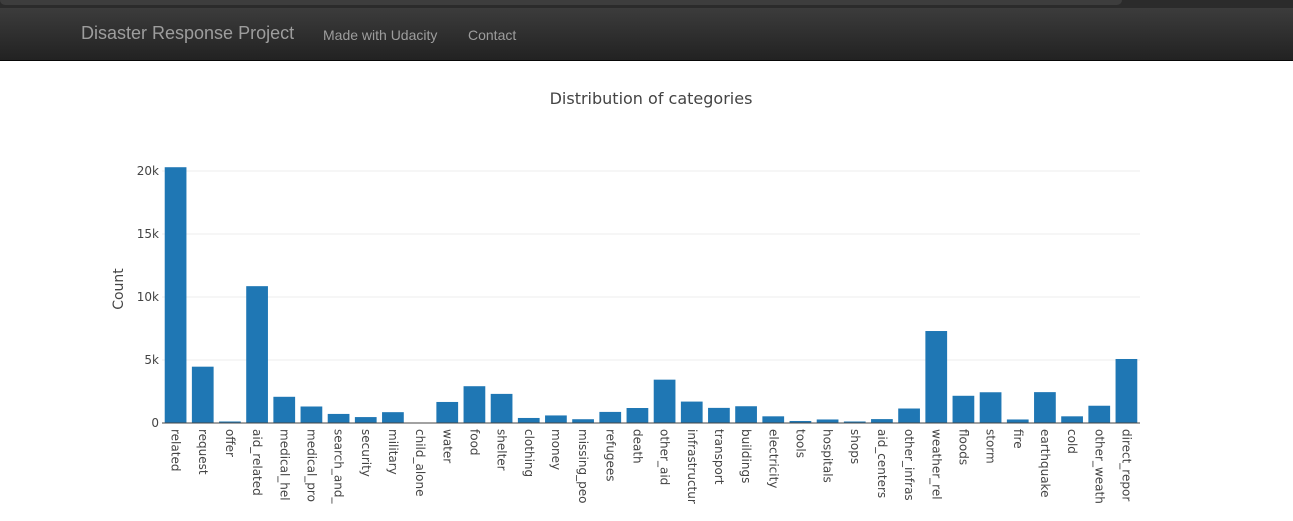 This screenshot has height=521, width=1293. I want to click on x-tick-label: cold, so click(1072, 441).